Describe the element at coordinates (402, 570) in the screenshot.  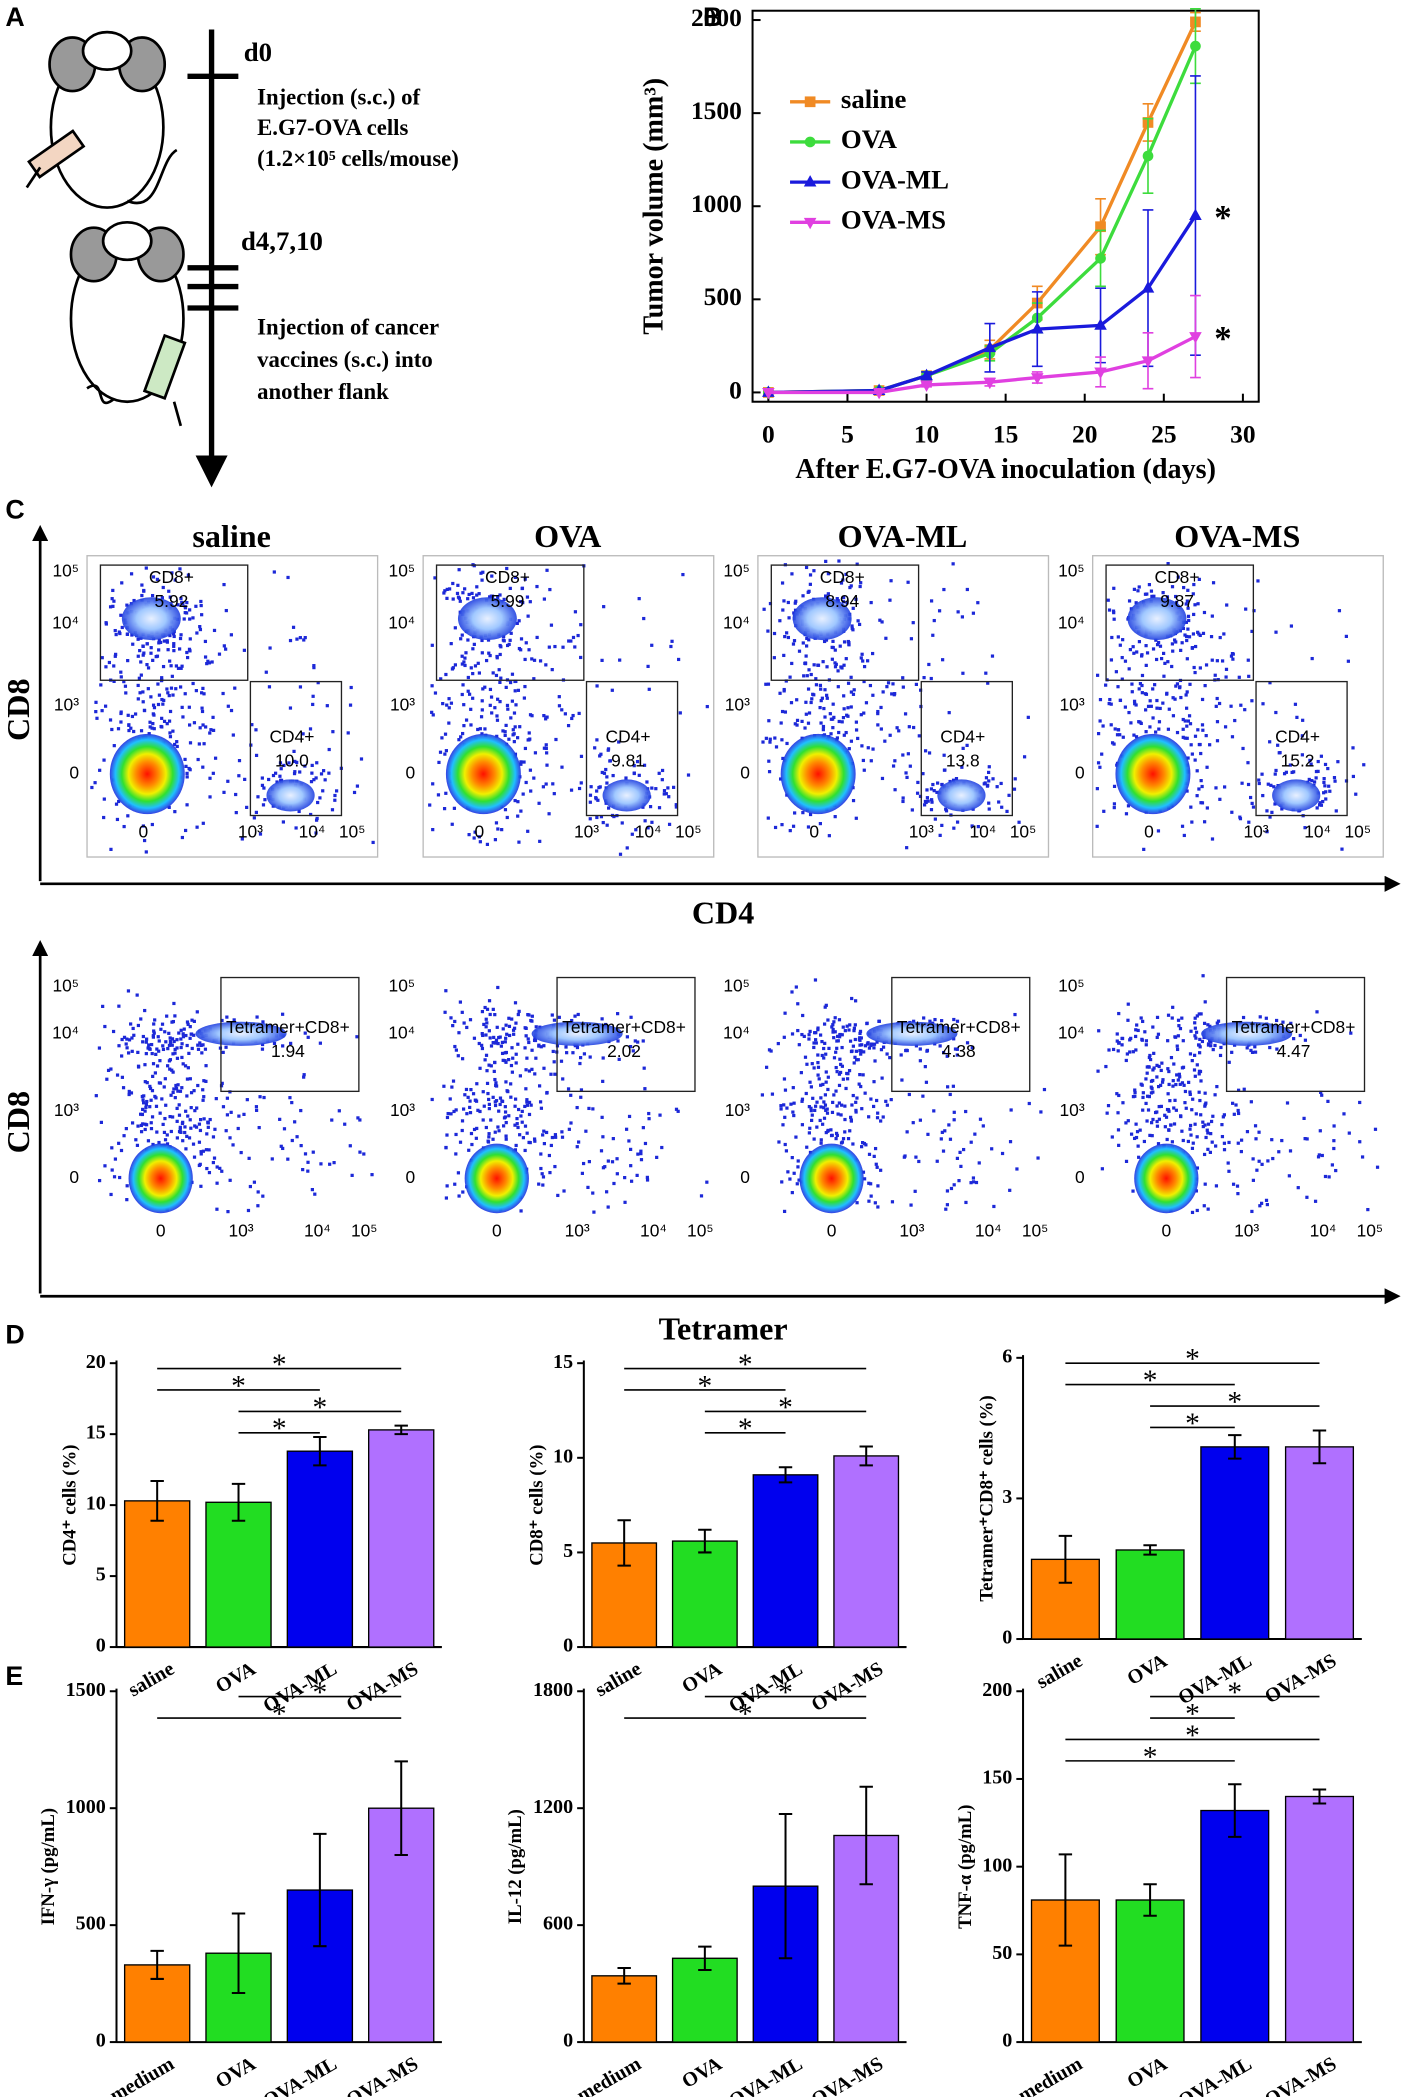
I see `y-tick-label: 10⁵` at that location.